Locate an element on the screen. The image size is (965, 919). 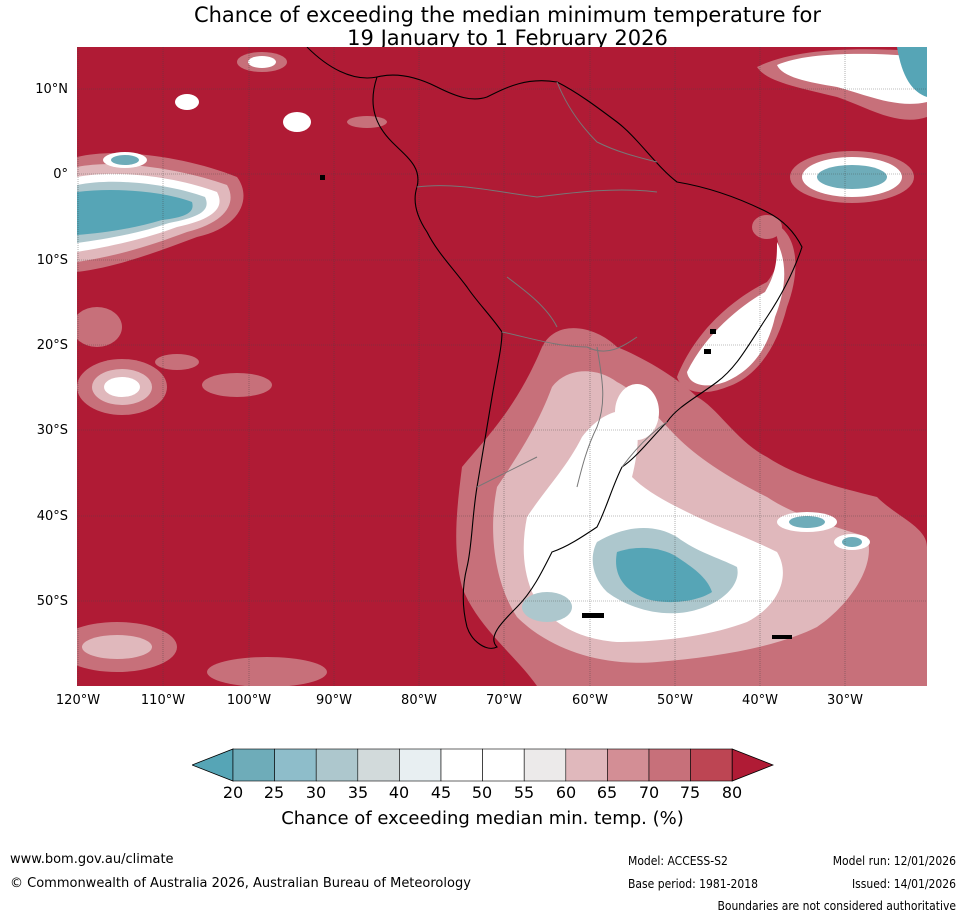
colorbar is located at coordinates (483, 765).